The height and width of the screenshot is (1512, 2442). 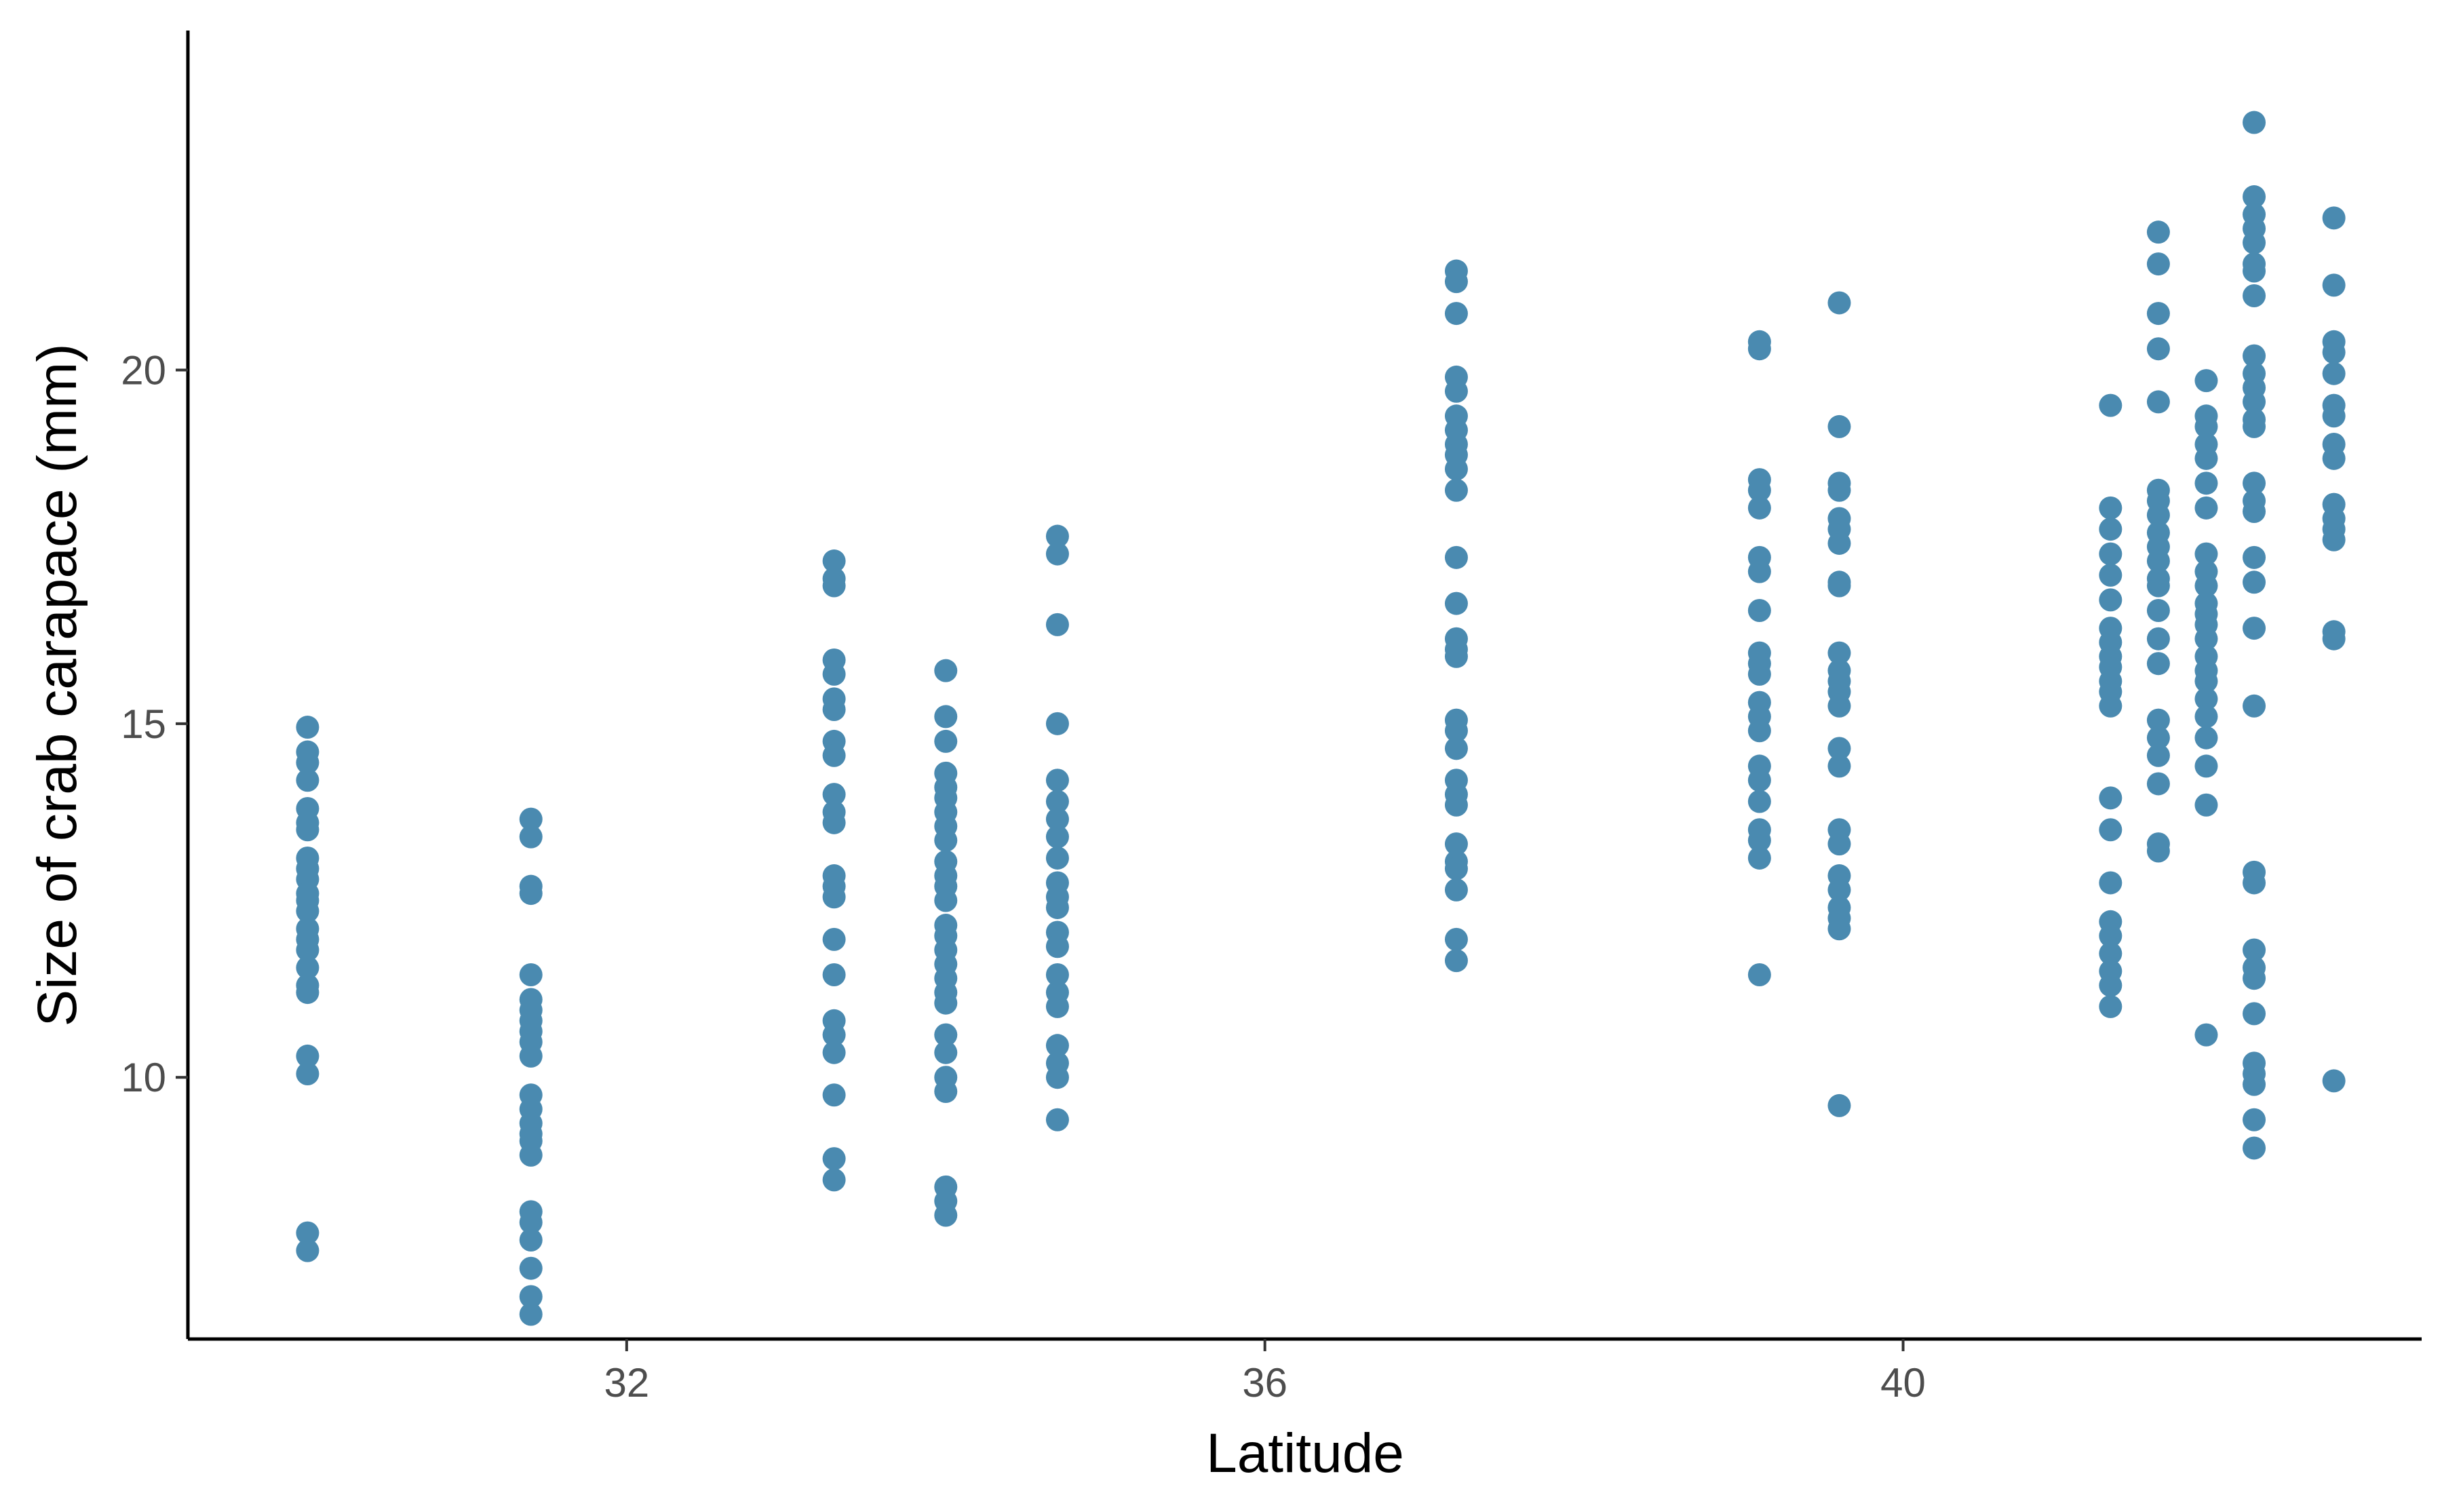 What do you see at coordinates (626, 1383) in the screenshot?
I see `x-tick-label: 32` at bounding box center [626, 1383].